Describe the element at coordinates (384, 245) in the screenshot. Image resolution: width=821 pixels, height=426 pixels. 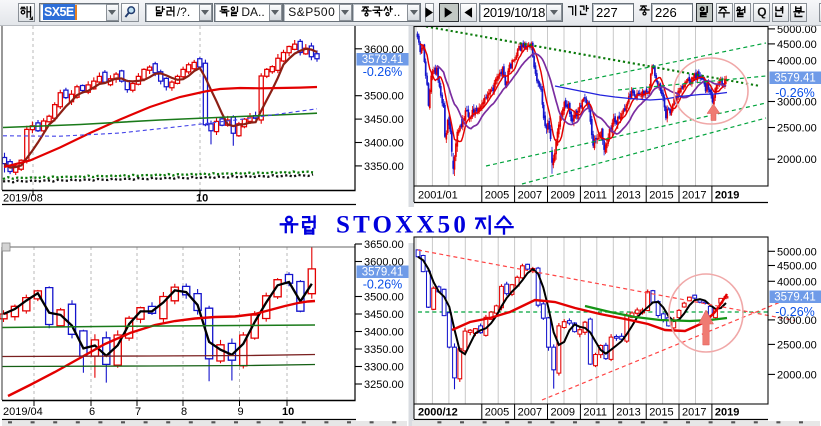
I see `svg-text: 3650.00` at that location.